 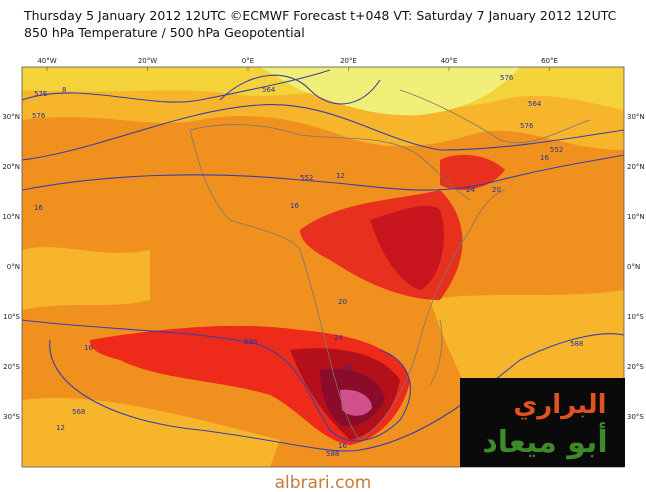 I want to click on lon-label: 40°W, so click(x=46, y=61).